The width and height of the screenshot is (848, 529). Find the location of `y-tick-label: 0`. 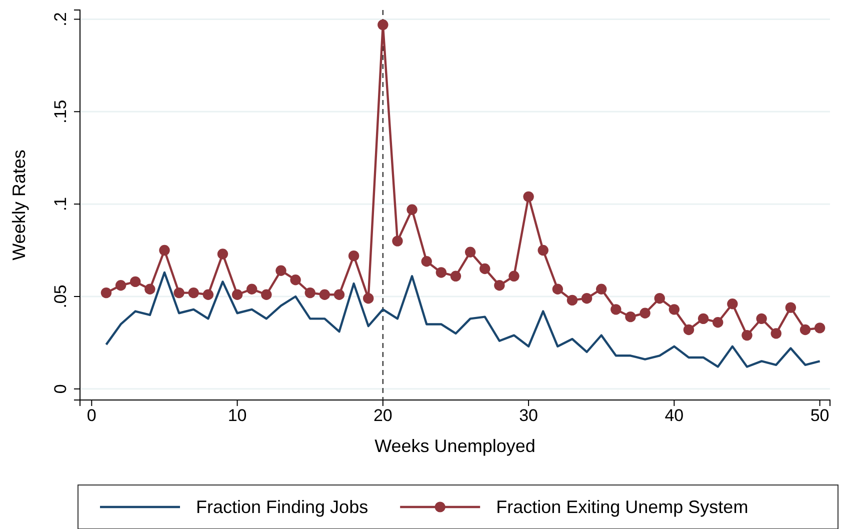

y-tick-label: 0 is located at coordinates (60, 389).